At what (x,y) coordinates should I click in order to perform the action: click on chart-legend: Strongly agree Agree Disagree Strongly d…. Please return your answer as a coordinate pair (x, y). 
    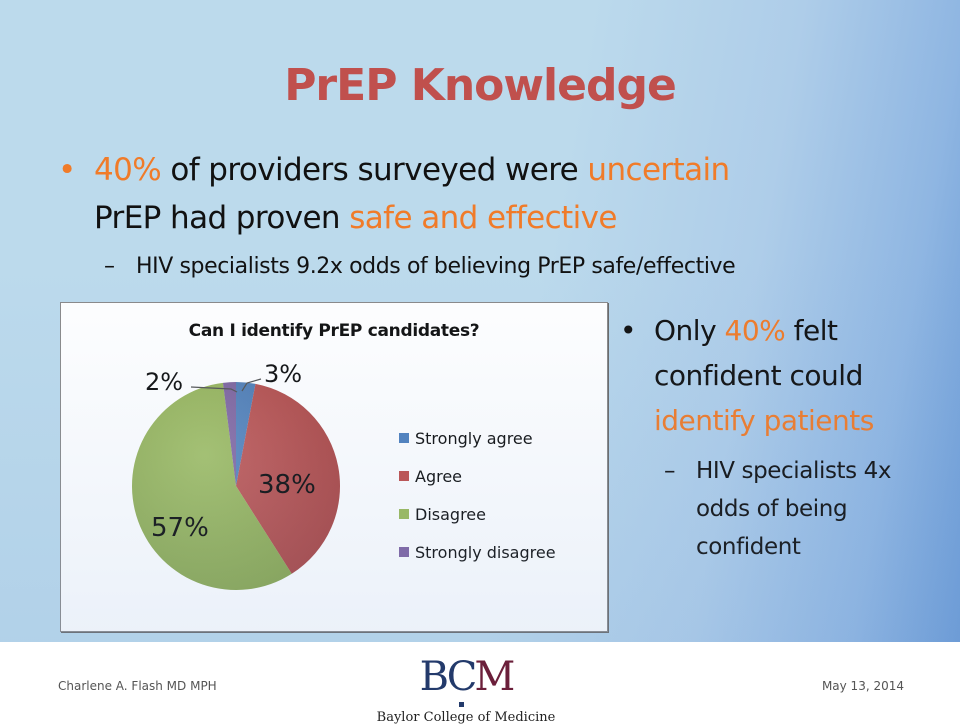
    Looking at the image, I should click on (477, 495).